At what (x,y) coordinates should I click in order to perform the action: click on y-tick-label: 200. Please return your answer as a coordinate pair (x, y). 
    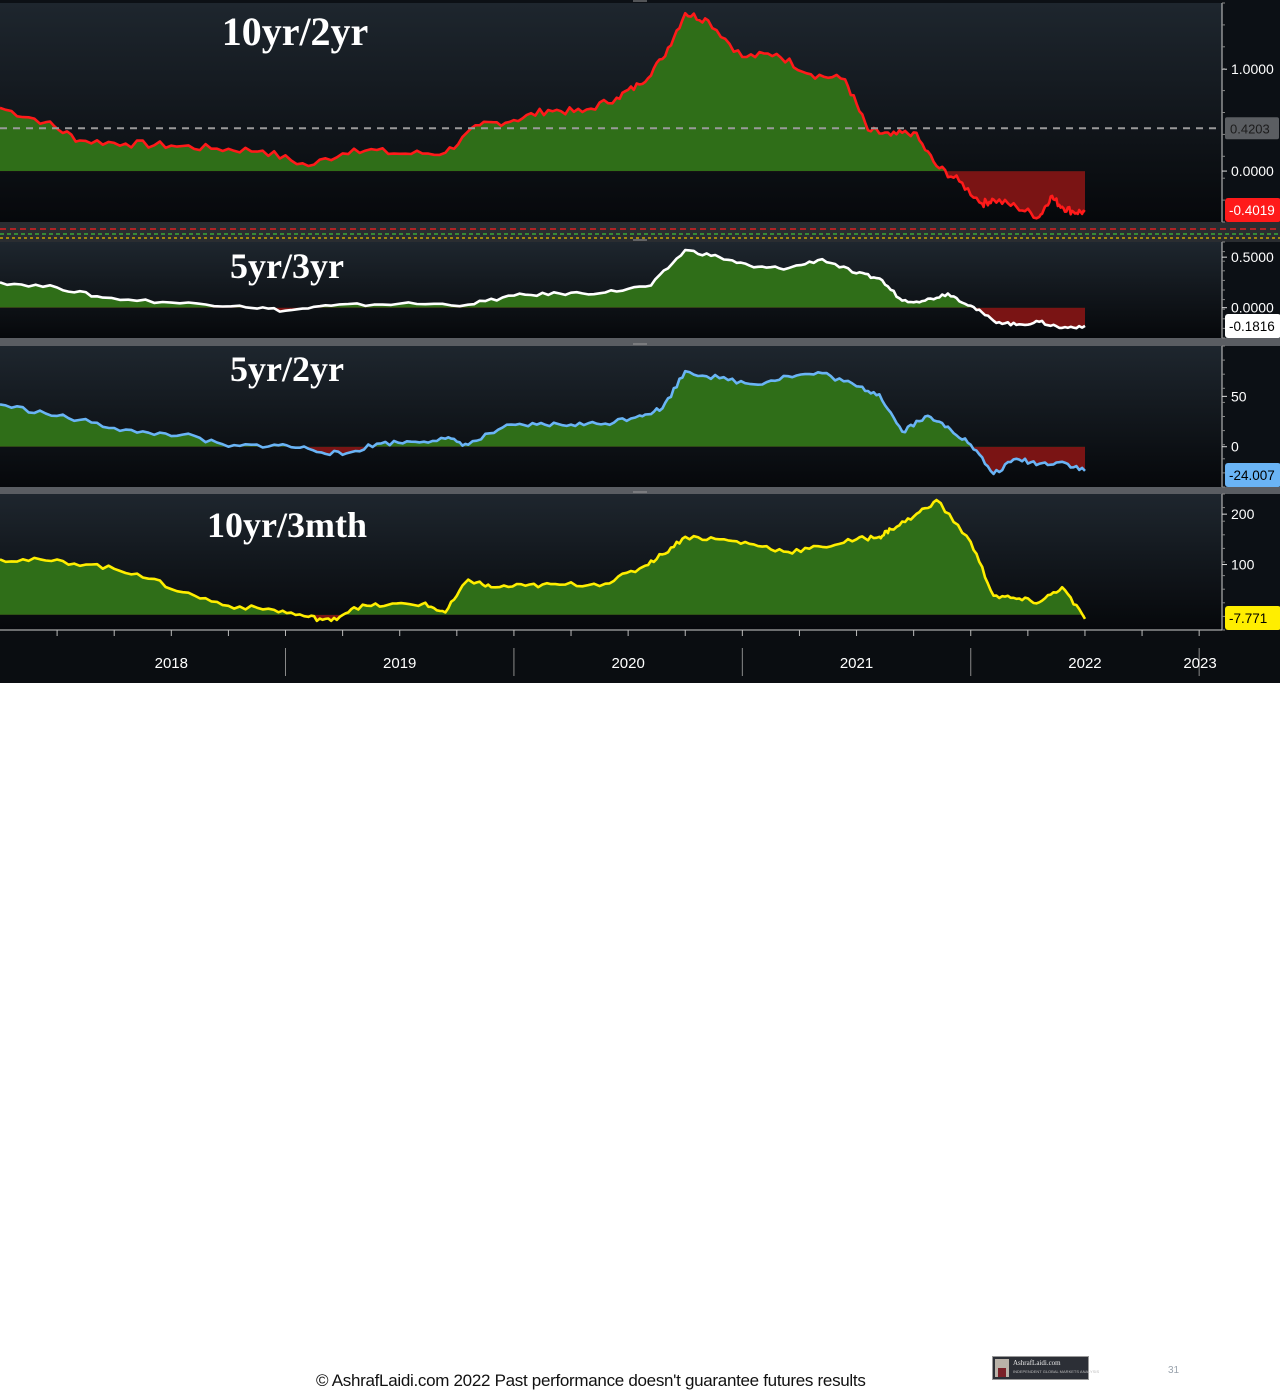
    Looking at the image, I should click on (1243, 514).